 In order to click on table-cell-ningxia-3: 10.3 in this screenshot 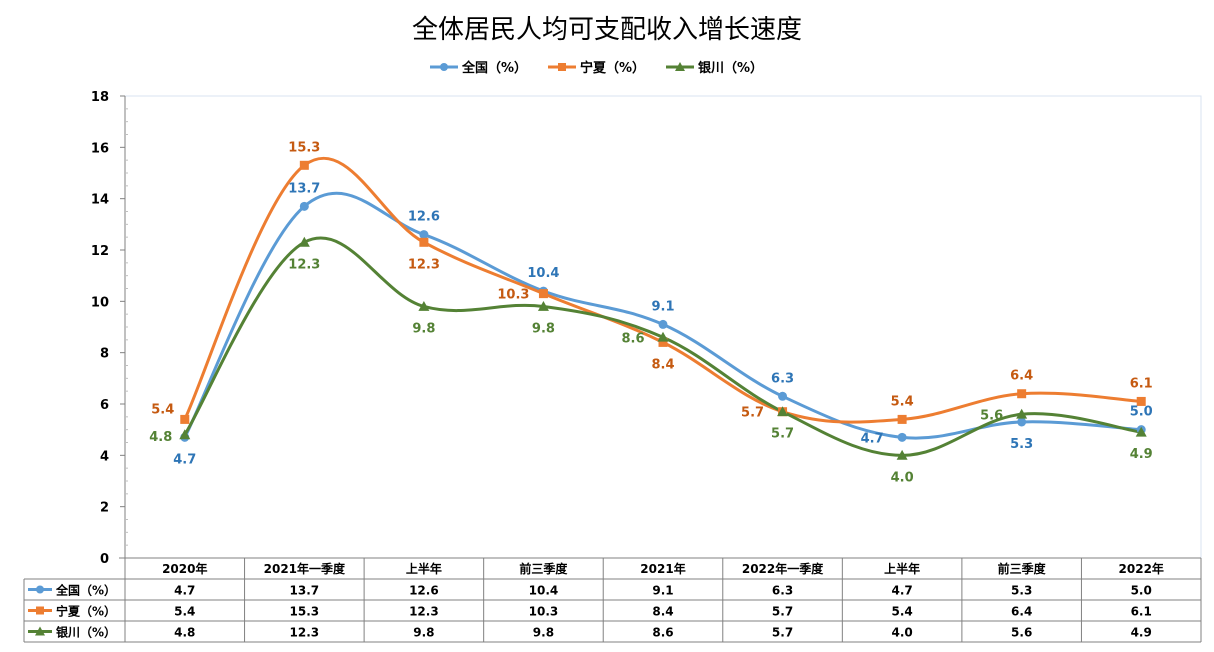, I will do `click(544, 612)`.